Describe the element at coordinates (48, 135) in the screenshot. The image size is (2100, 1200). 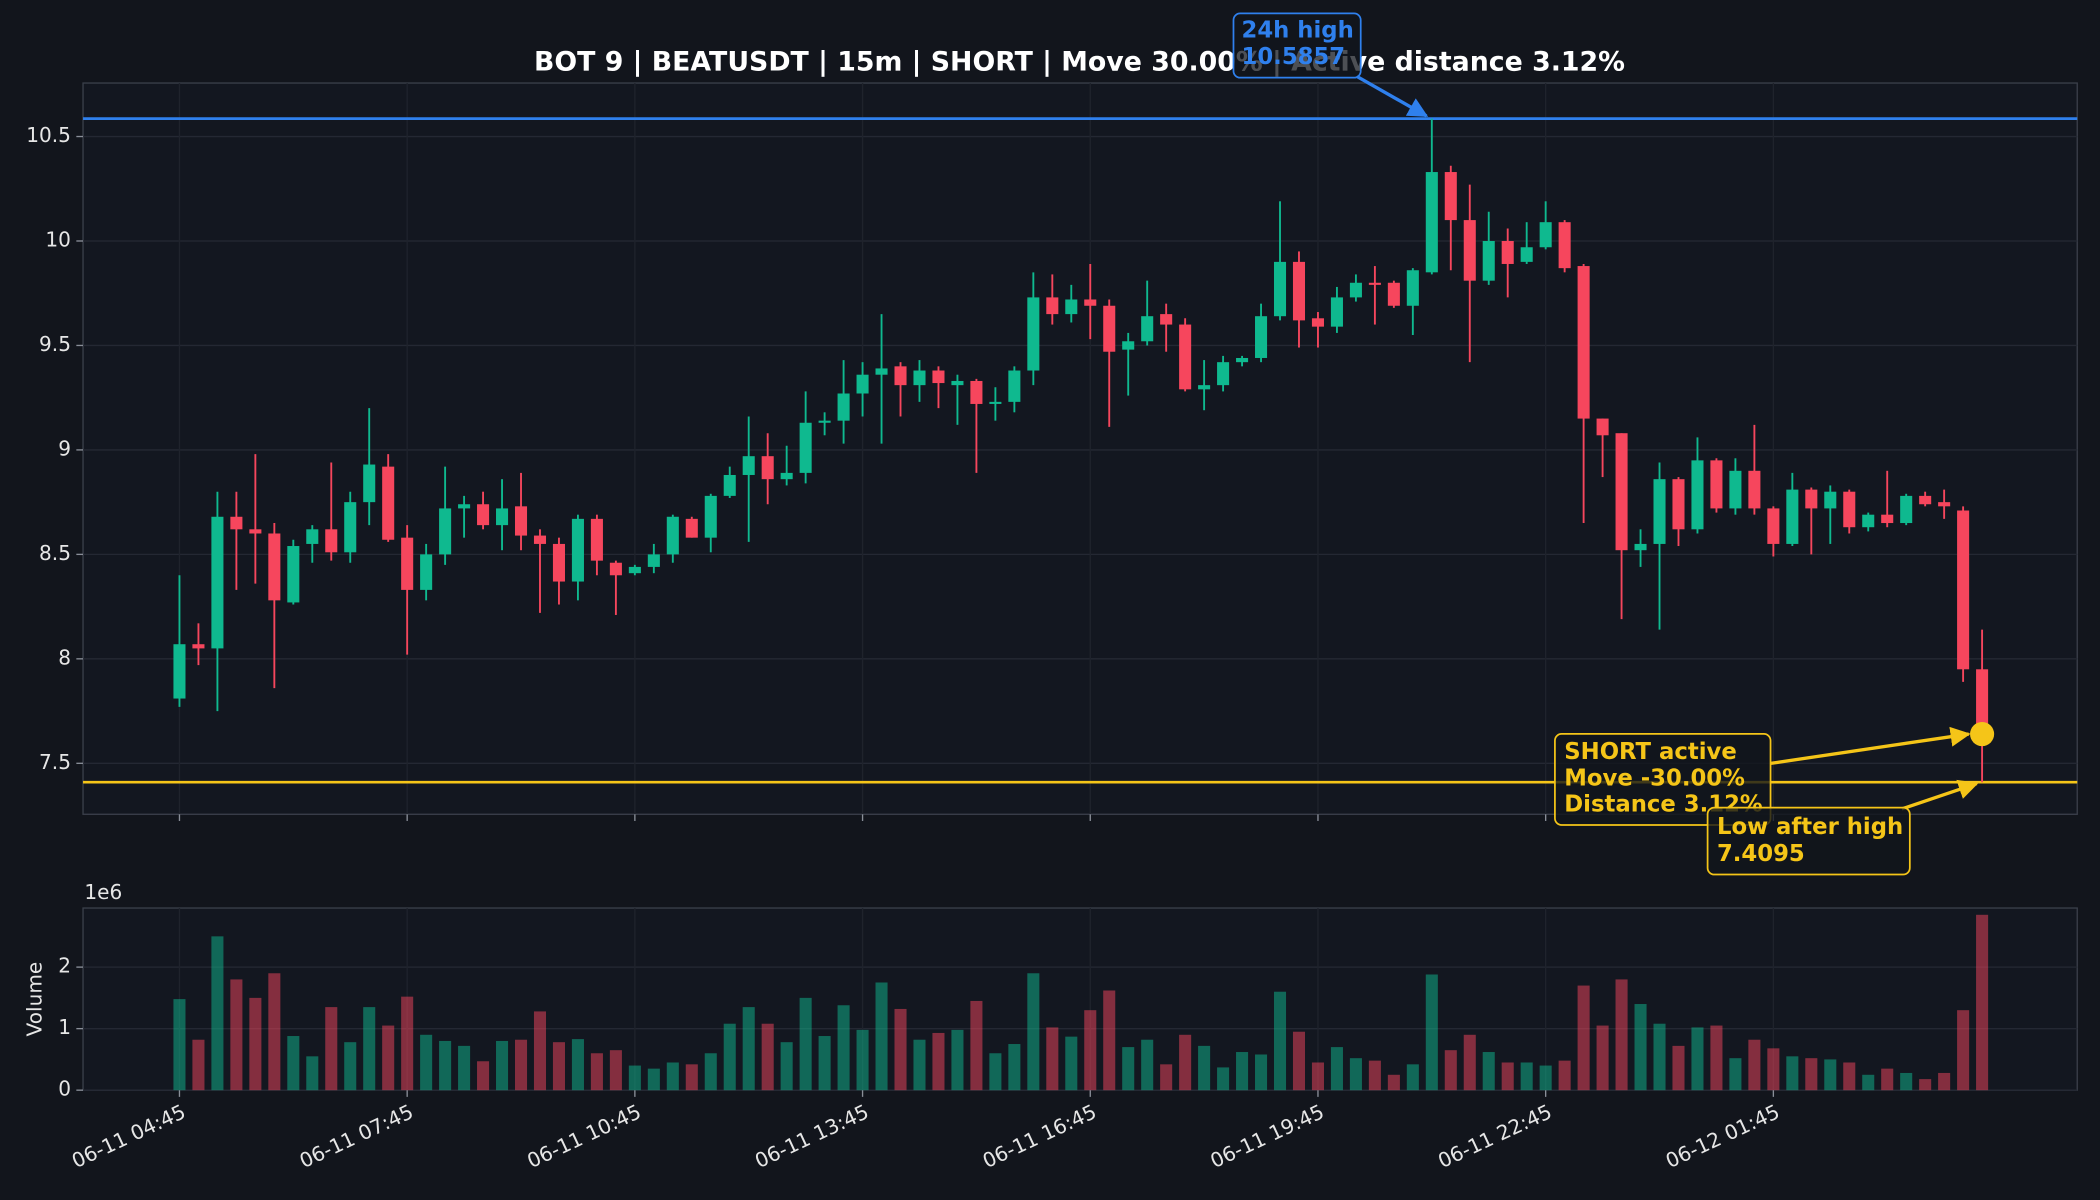
I see `y-tick-label: 10.5` at that location.